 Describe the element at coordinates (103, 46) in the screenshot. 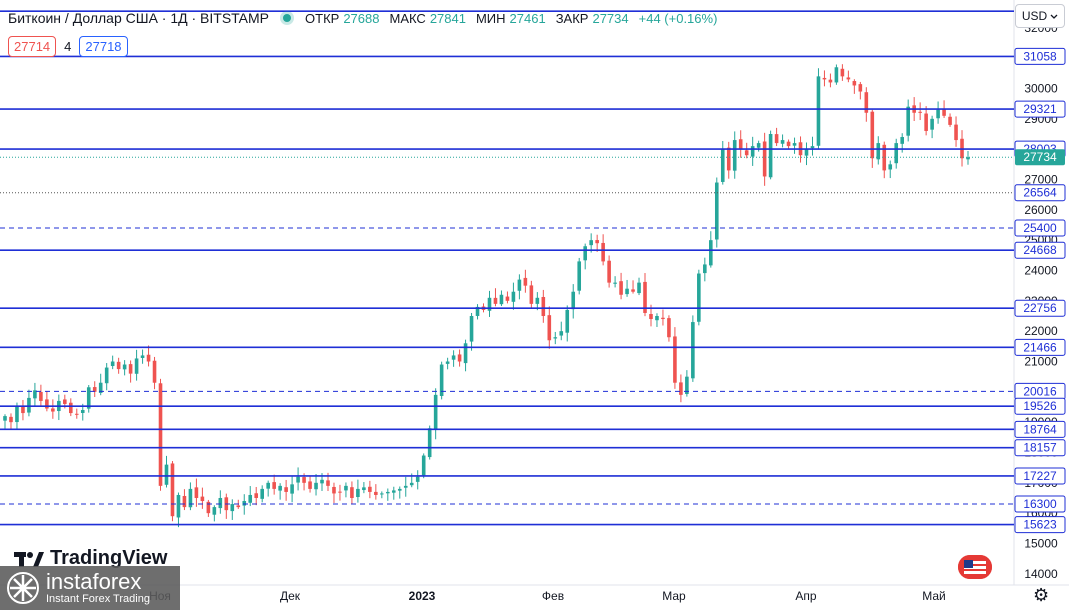

I see `buy-quote-button: 27718` at that location.